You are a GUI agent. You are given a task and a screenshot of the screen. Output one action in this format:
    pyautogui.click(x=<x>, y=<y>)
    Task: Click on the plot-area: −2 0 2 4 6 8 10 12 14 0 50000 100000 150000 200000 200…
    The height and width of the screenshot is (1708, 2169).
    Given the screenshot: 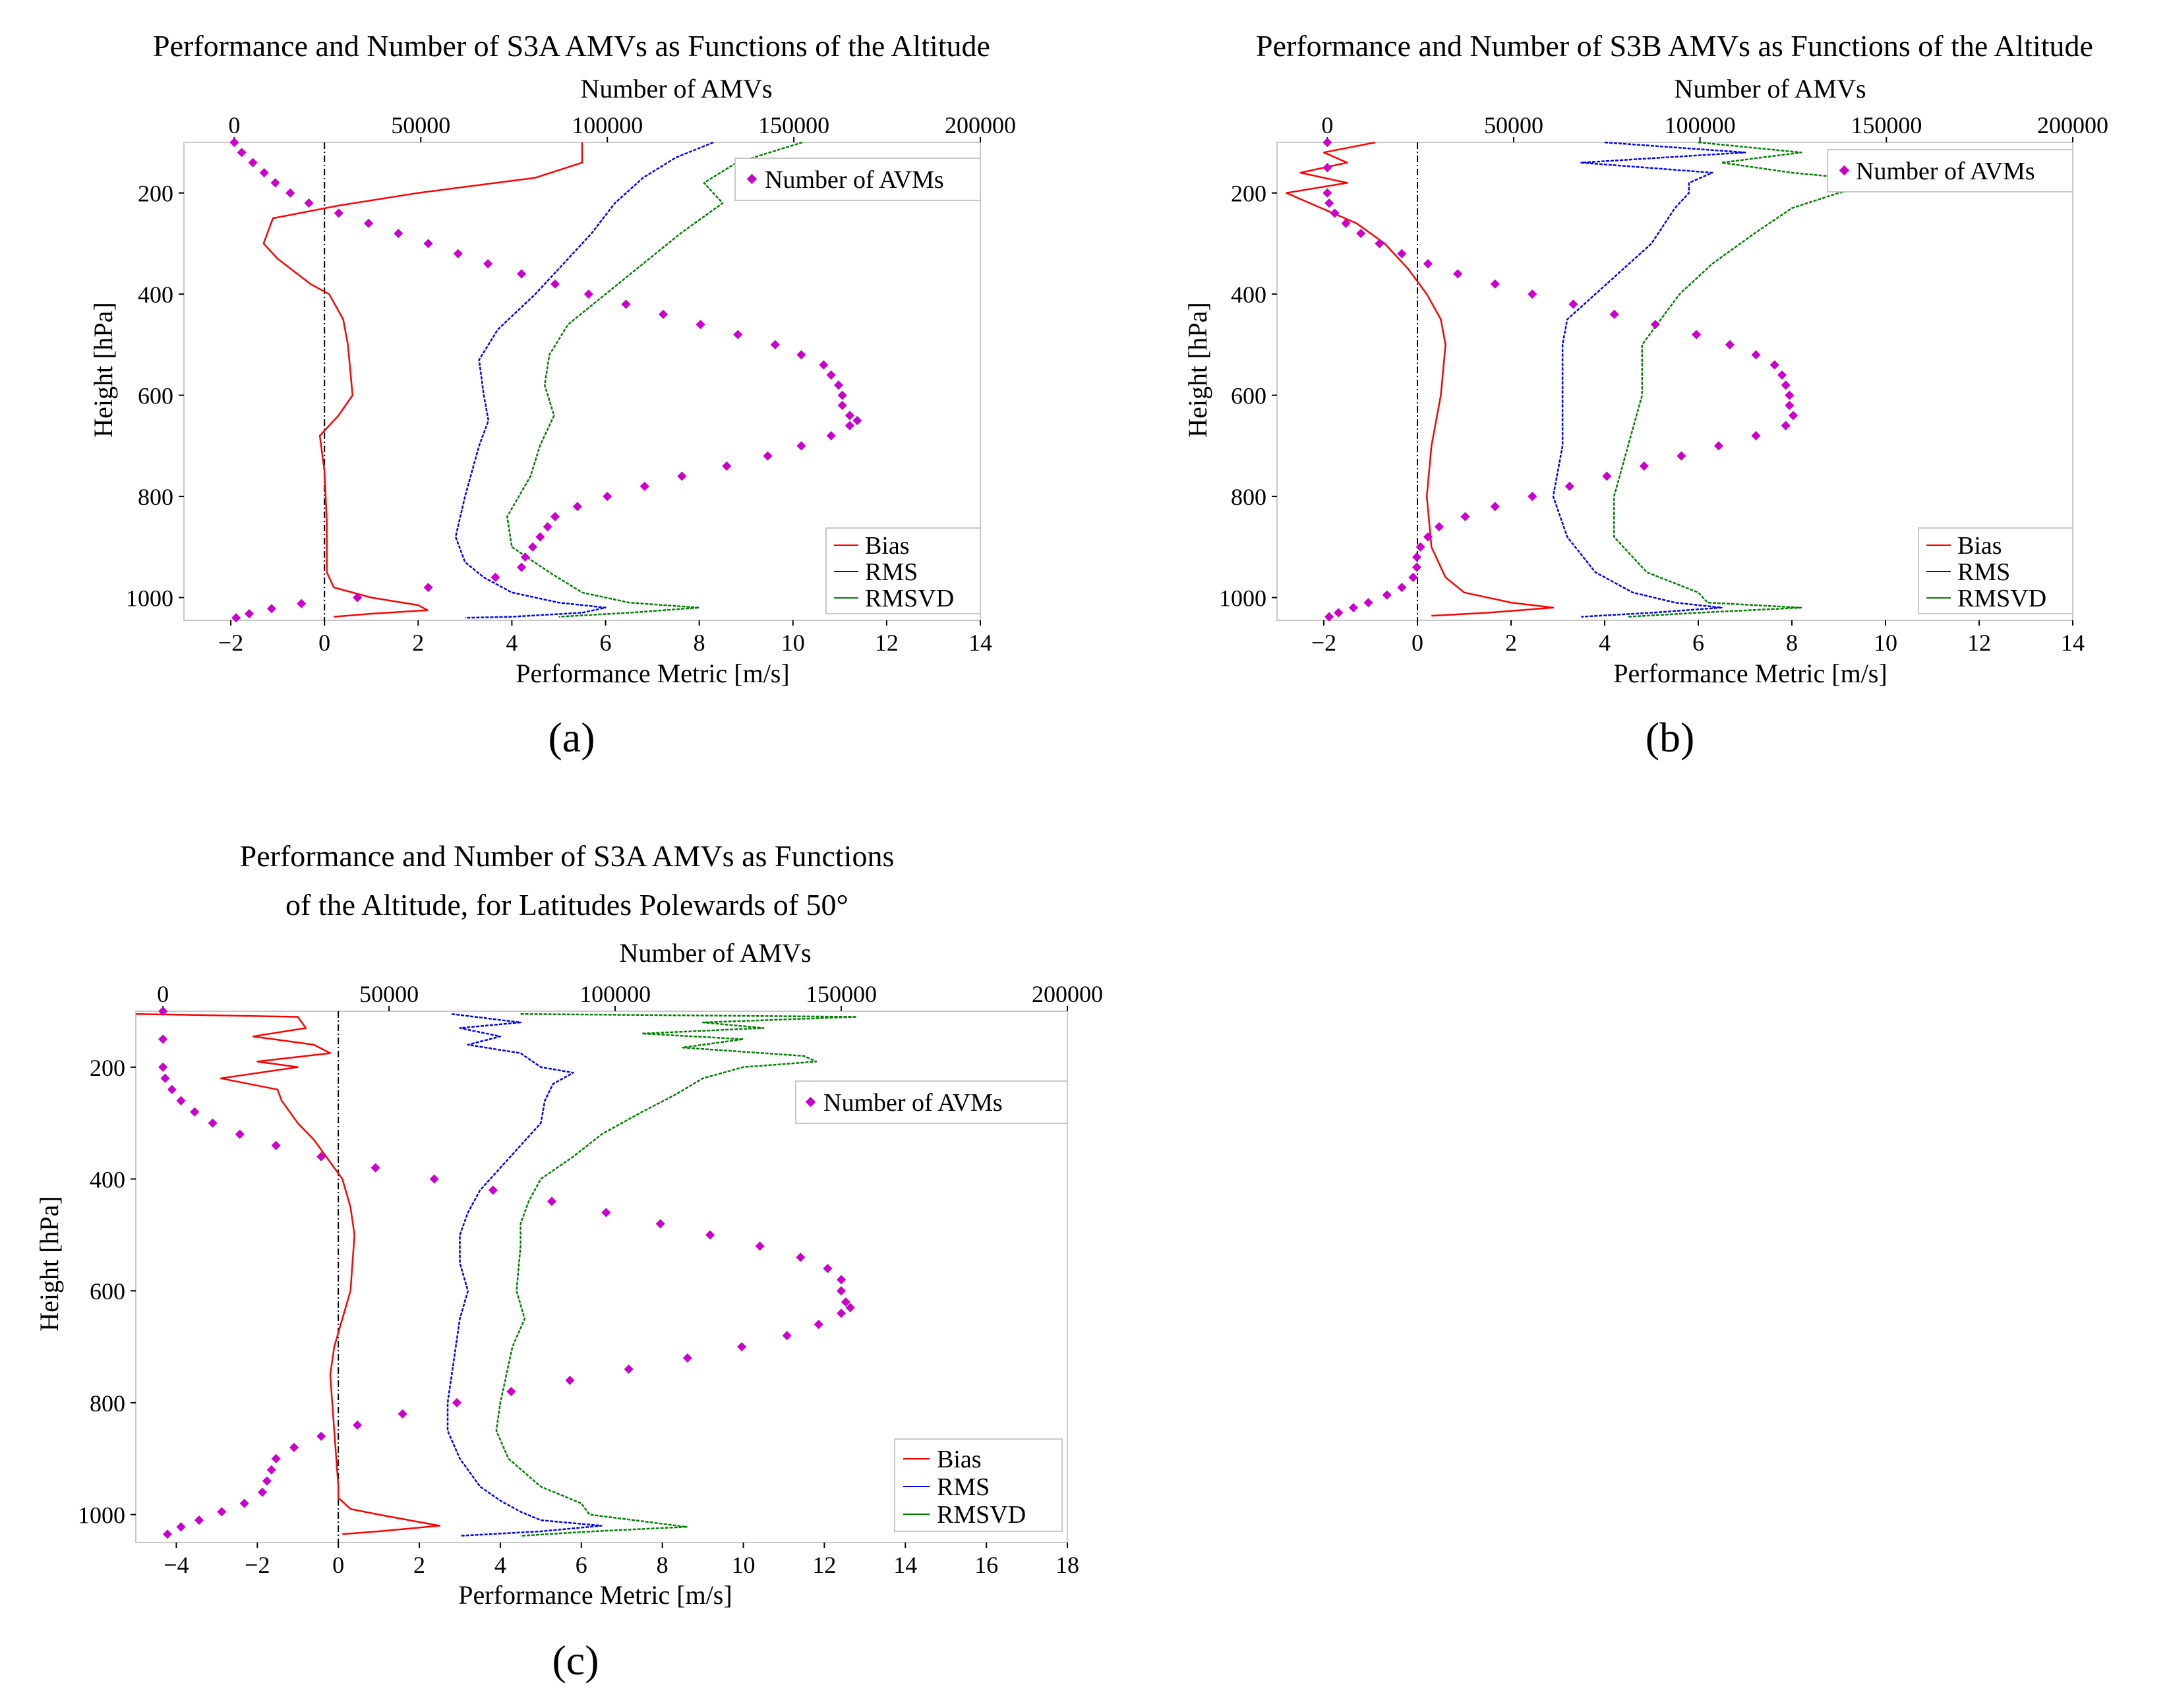 What is the action you would take?
    pyautogui.click(x=571, y=384)
    